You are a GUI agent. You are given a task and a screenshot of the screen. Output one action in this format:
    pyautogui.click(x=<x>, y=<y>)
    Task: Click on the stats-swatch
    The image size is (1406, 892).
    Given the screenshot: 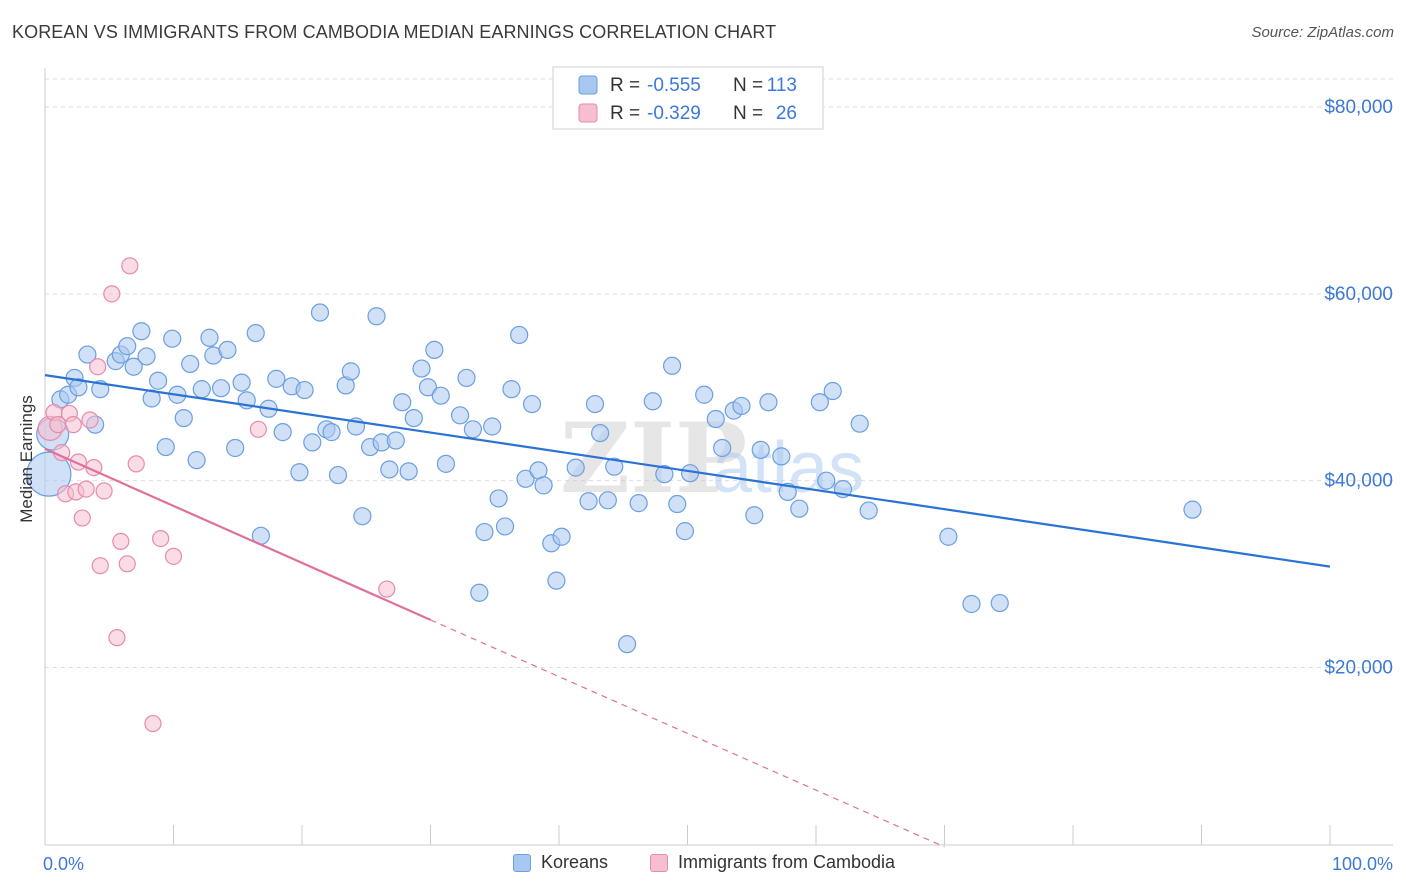 What is the action you would take?
    pyautogui.click(x=588, y=113)
    